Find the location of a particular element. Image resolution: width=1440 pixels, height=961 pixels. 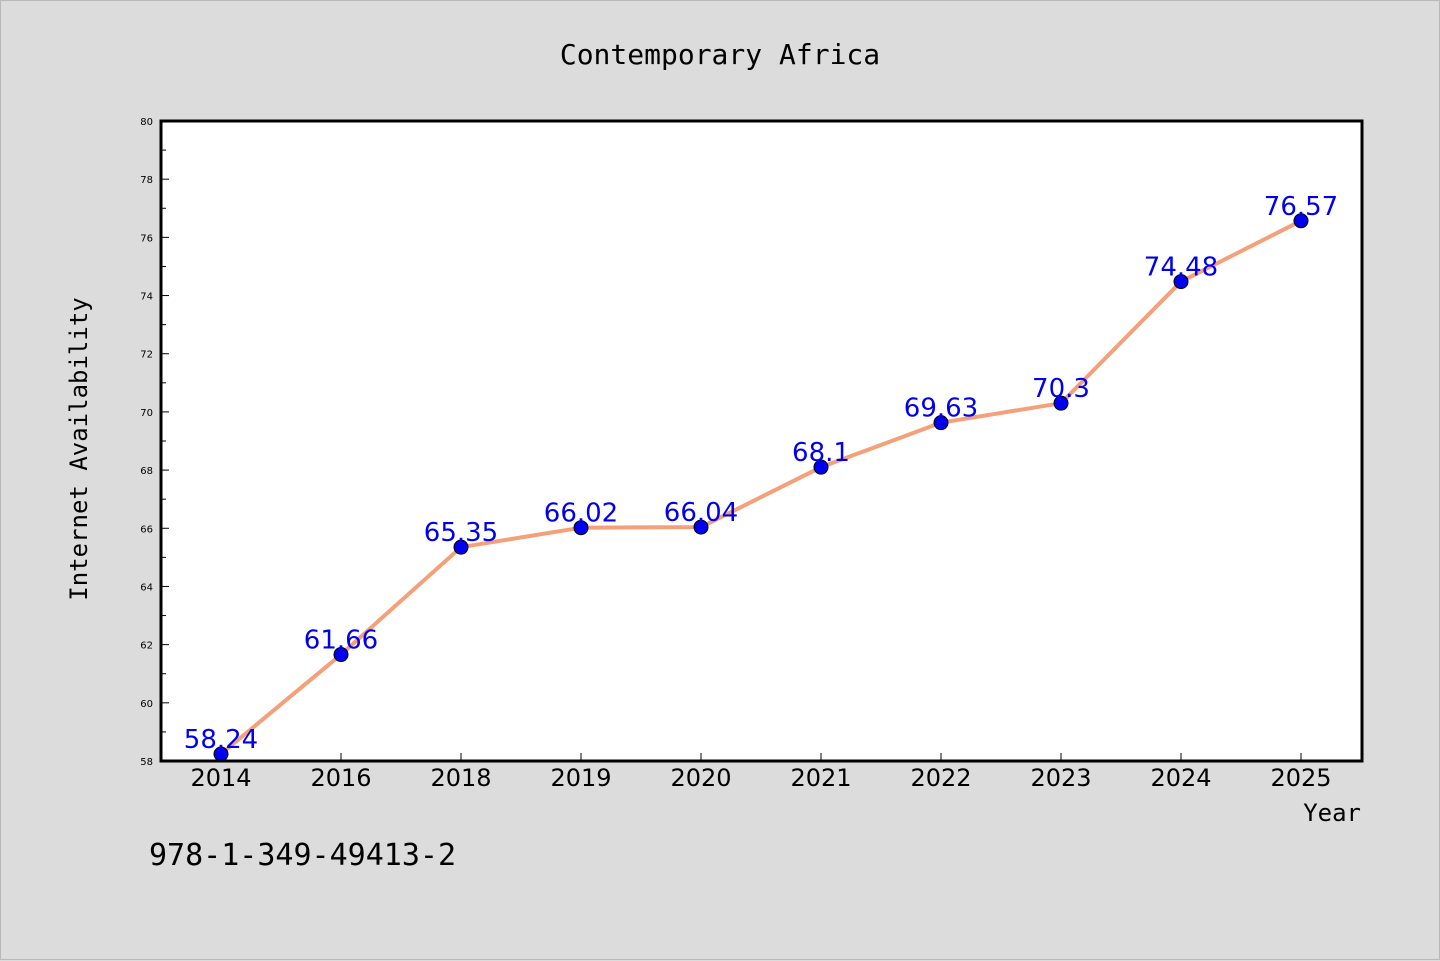

y-tick-label: 66 is located at coordinates (146, 529).